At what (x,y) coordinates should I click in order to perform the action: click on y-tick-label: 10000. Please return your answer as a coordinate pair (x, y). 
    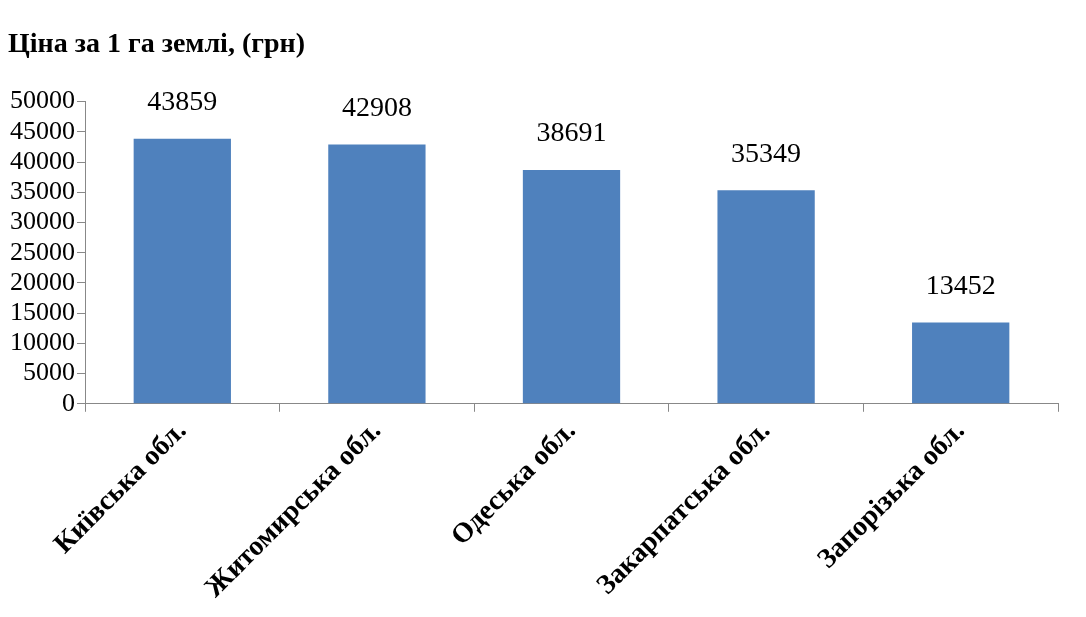
    Looking at the image, I should click on (42, 342).